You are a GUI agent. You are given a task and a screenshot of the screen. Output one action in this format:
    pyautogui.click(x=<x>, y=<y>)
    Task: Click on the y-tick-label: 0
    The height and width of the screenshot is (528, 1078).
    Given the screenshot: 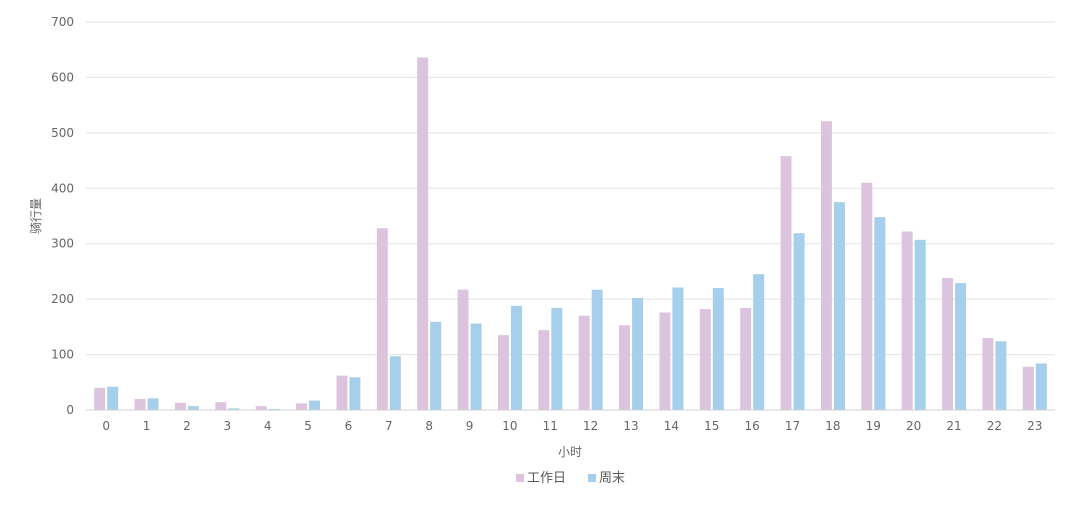 What is the action you would take?
    pyautogui.click(x=70, y=410)
    